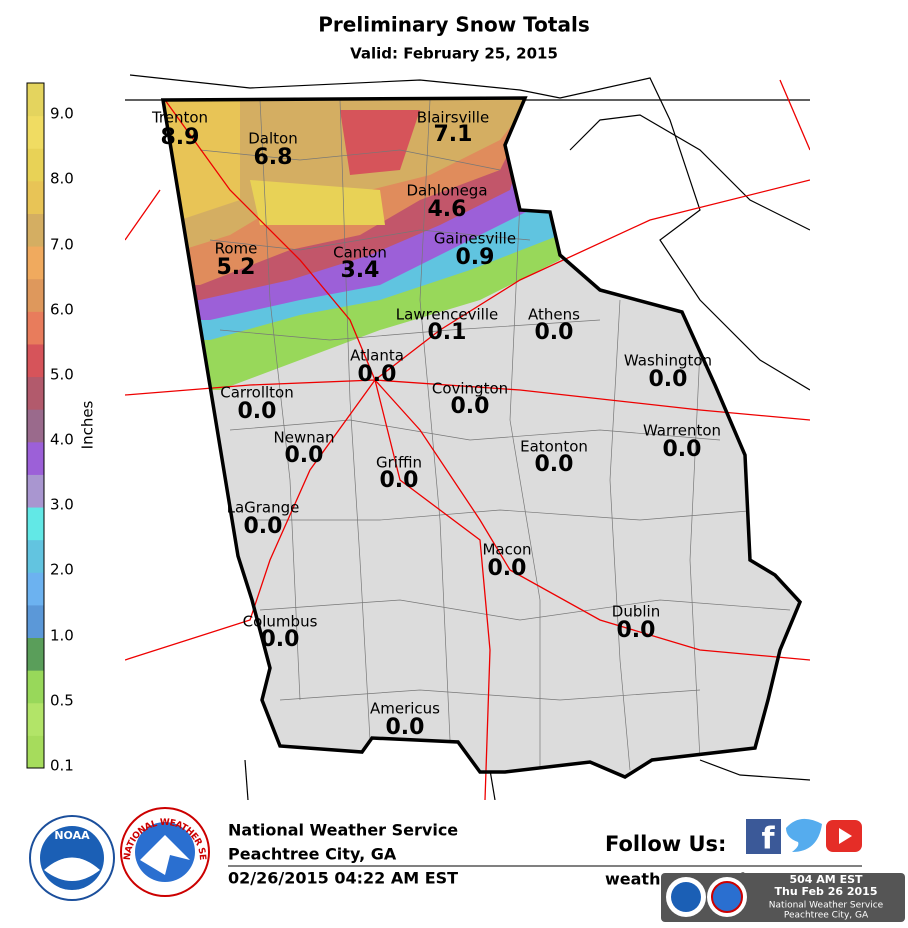 This screenshot has height=928, width=908. What do you see at coordinates (826, 906) in the screenshot?
I see `badge-agency: National Weather Service` at bounding box center [826, 906].